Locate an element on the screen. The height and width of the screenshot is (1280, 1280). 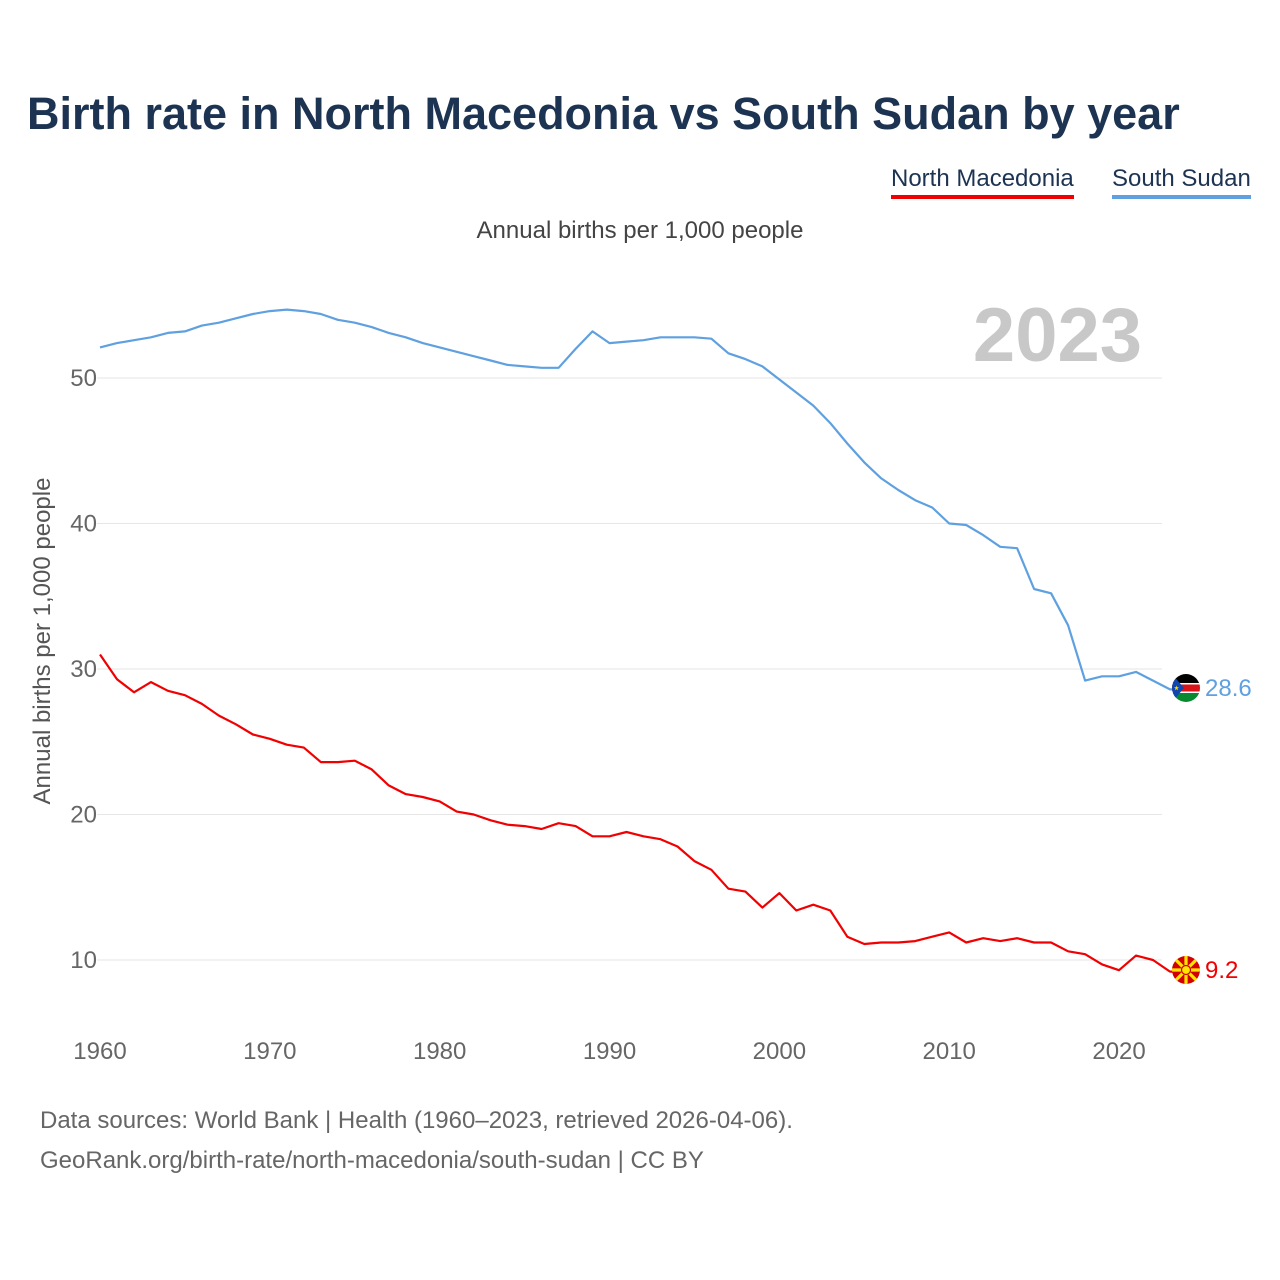
y-tick-30: 30 is located at coordinates (83, 669).